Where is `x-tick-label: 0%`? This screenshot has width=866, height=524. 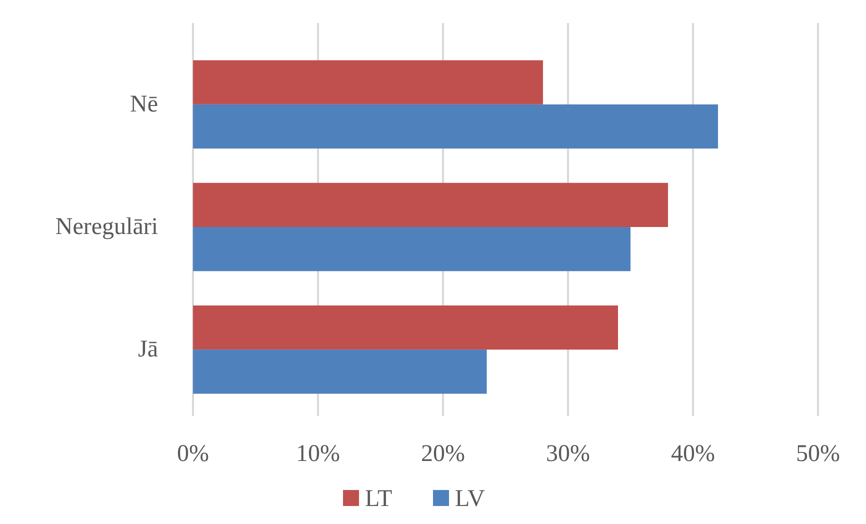 x-tick-label: 0% is located at coordinates (193, 454).